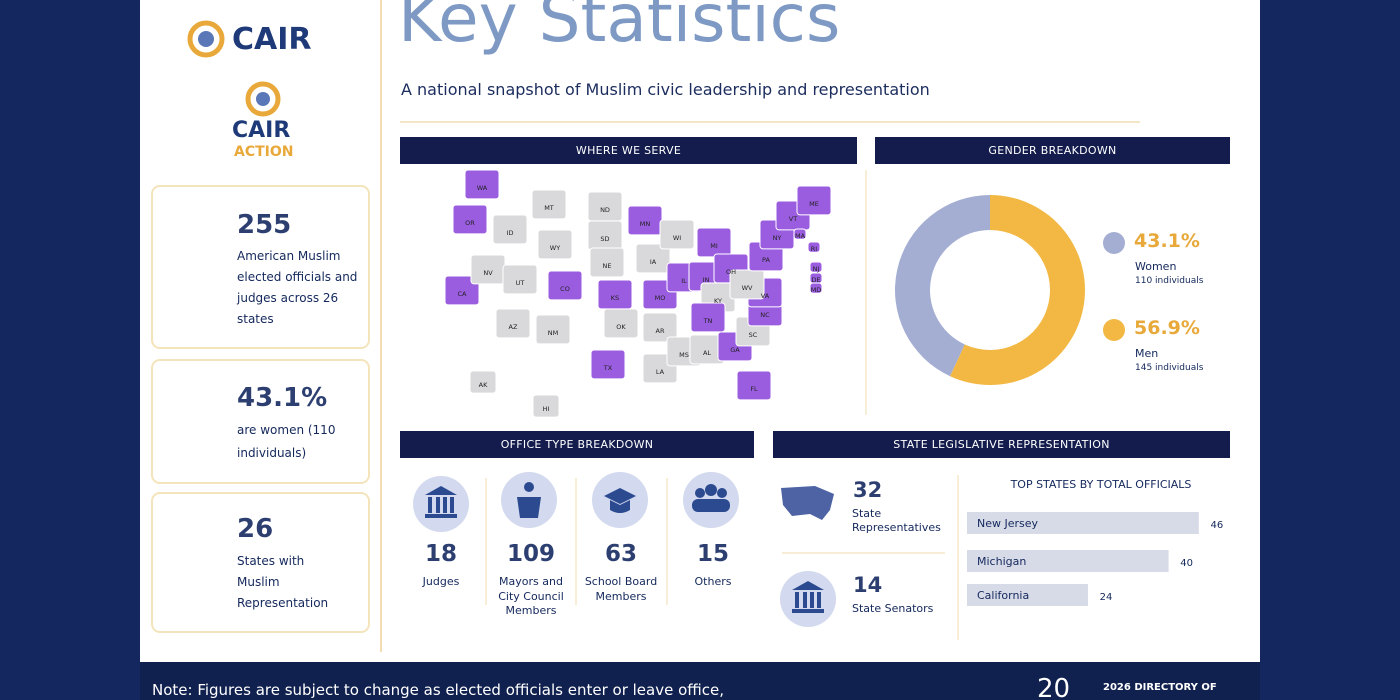 The image size is (1400, 700). What do you see at coordinates (1106, 597) in the screenshot?
I see `value-label: 24` at bounding box center [1106, 597].